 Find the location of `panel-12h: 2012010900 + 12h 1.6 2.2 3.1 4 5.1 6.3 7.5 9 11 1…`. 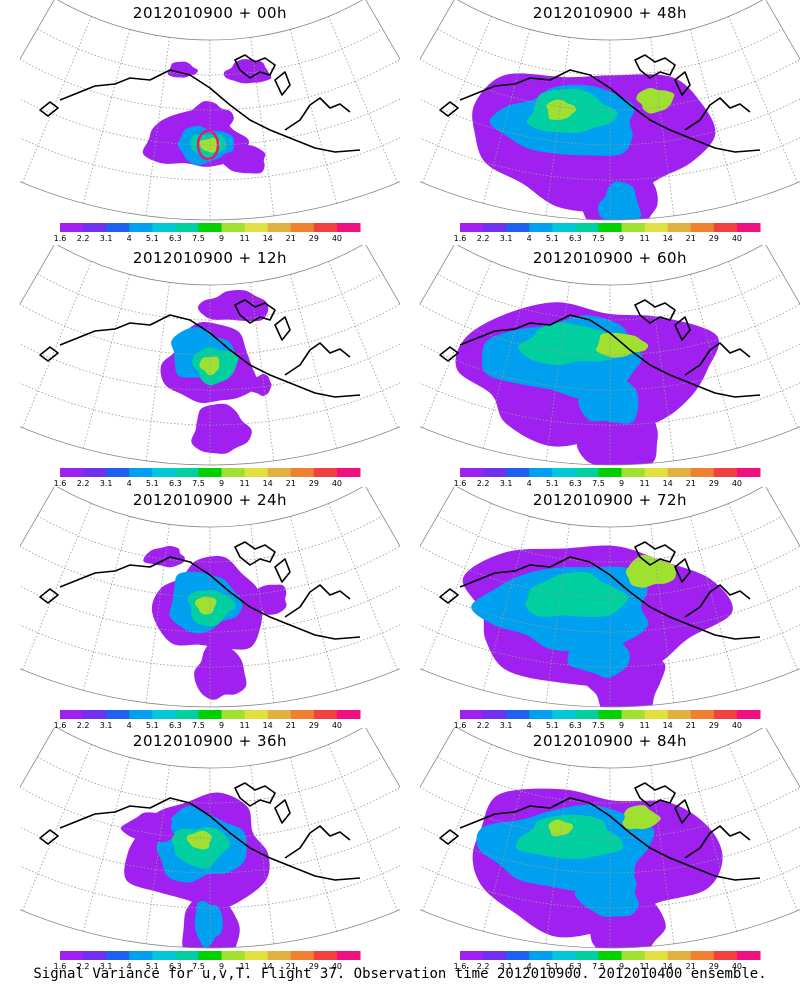

panel-12h: 2012010900 + 12h 1.6 2.2 3.1 4 5.1 6.3 7.5 9 11 1… is located at coordinates (210, 370).